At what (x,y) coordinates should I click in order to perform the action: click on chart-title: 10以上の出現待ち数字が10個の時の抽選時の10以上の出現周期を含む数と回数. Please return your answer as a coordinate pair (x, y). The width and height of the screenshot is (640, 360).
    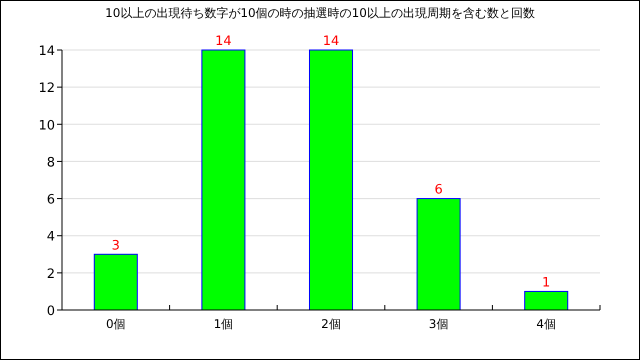
    Looking at the image, I should click on (320, 13).